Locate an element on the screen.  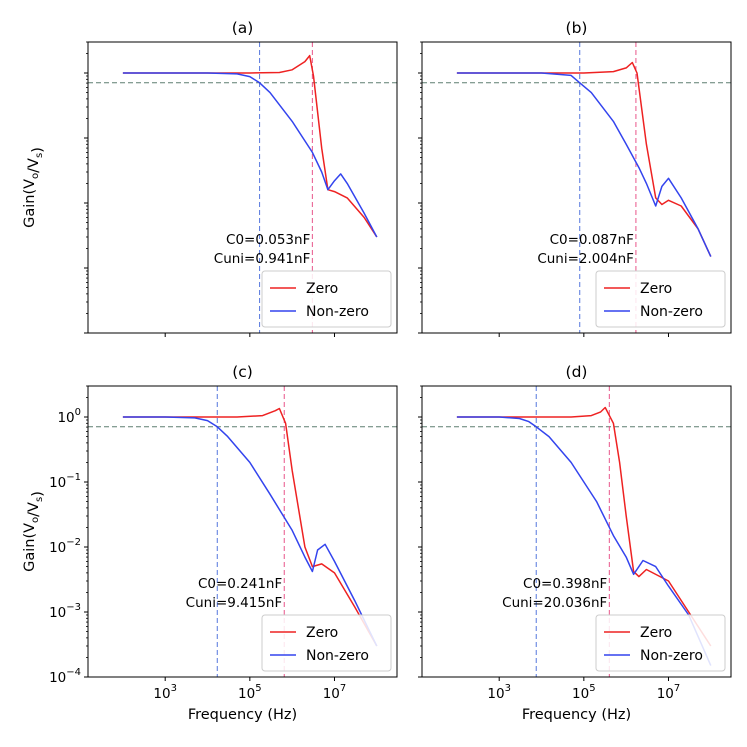
legend-label-zero-c: Zero is located at coordinates (322, 633).